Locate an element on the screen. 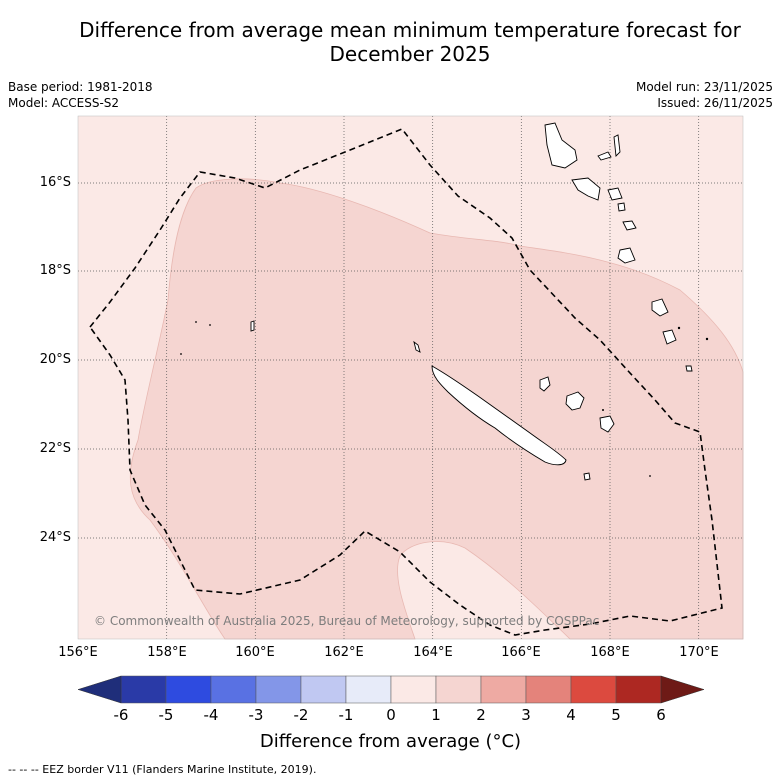 The width and height of the screenshot is (781, 781). loyalty-south-island is located at coordinates (669, 337).